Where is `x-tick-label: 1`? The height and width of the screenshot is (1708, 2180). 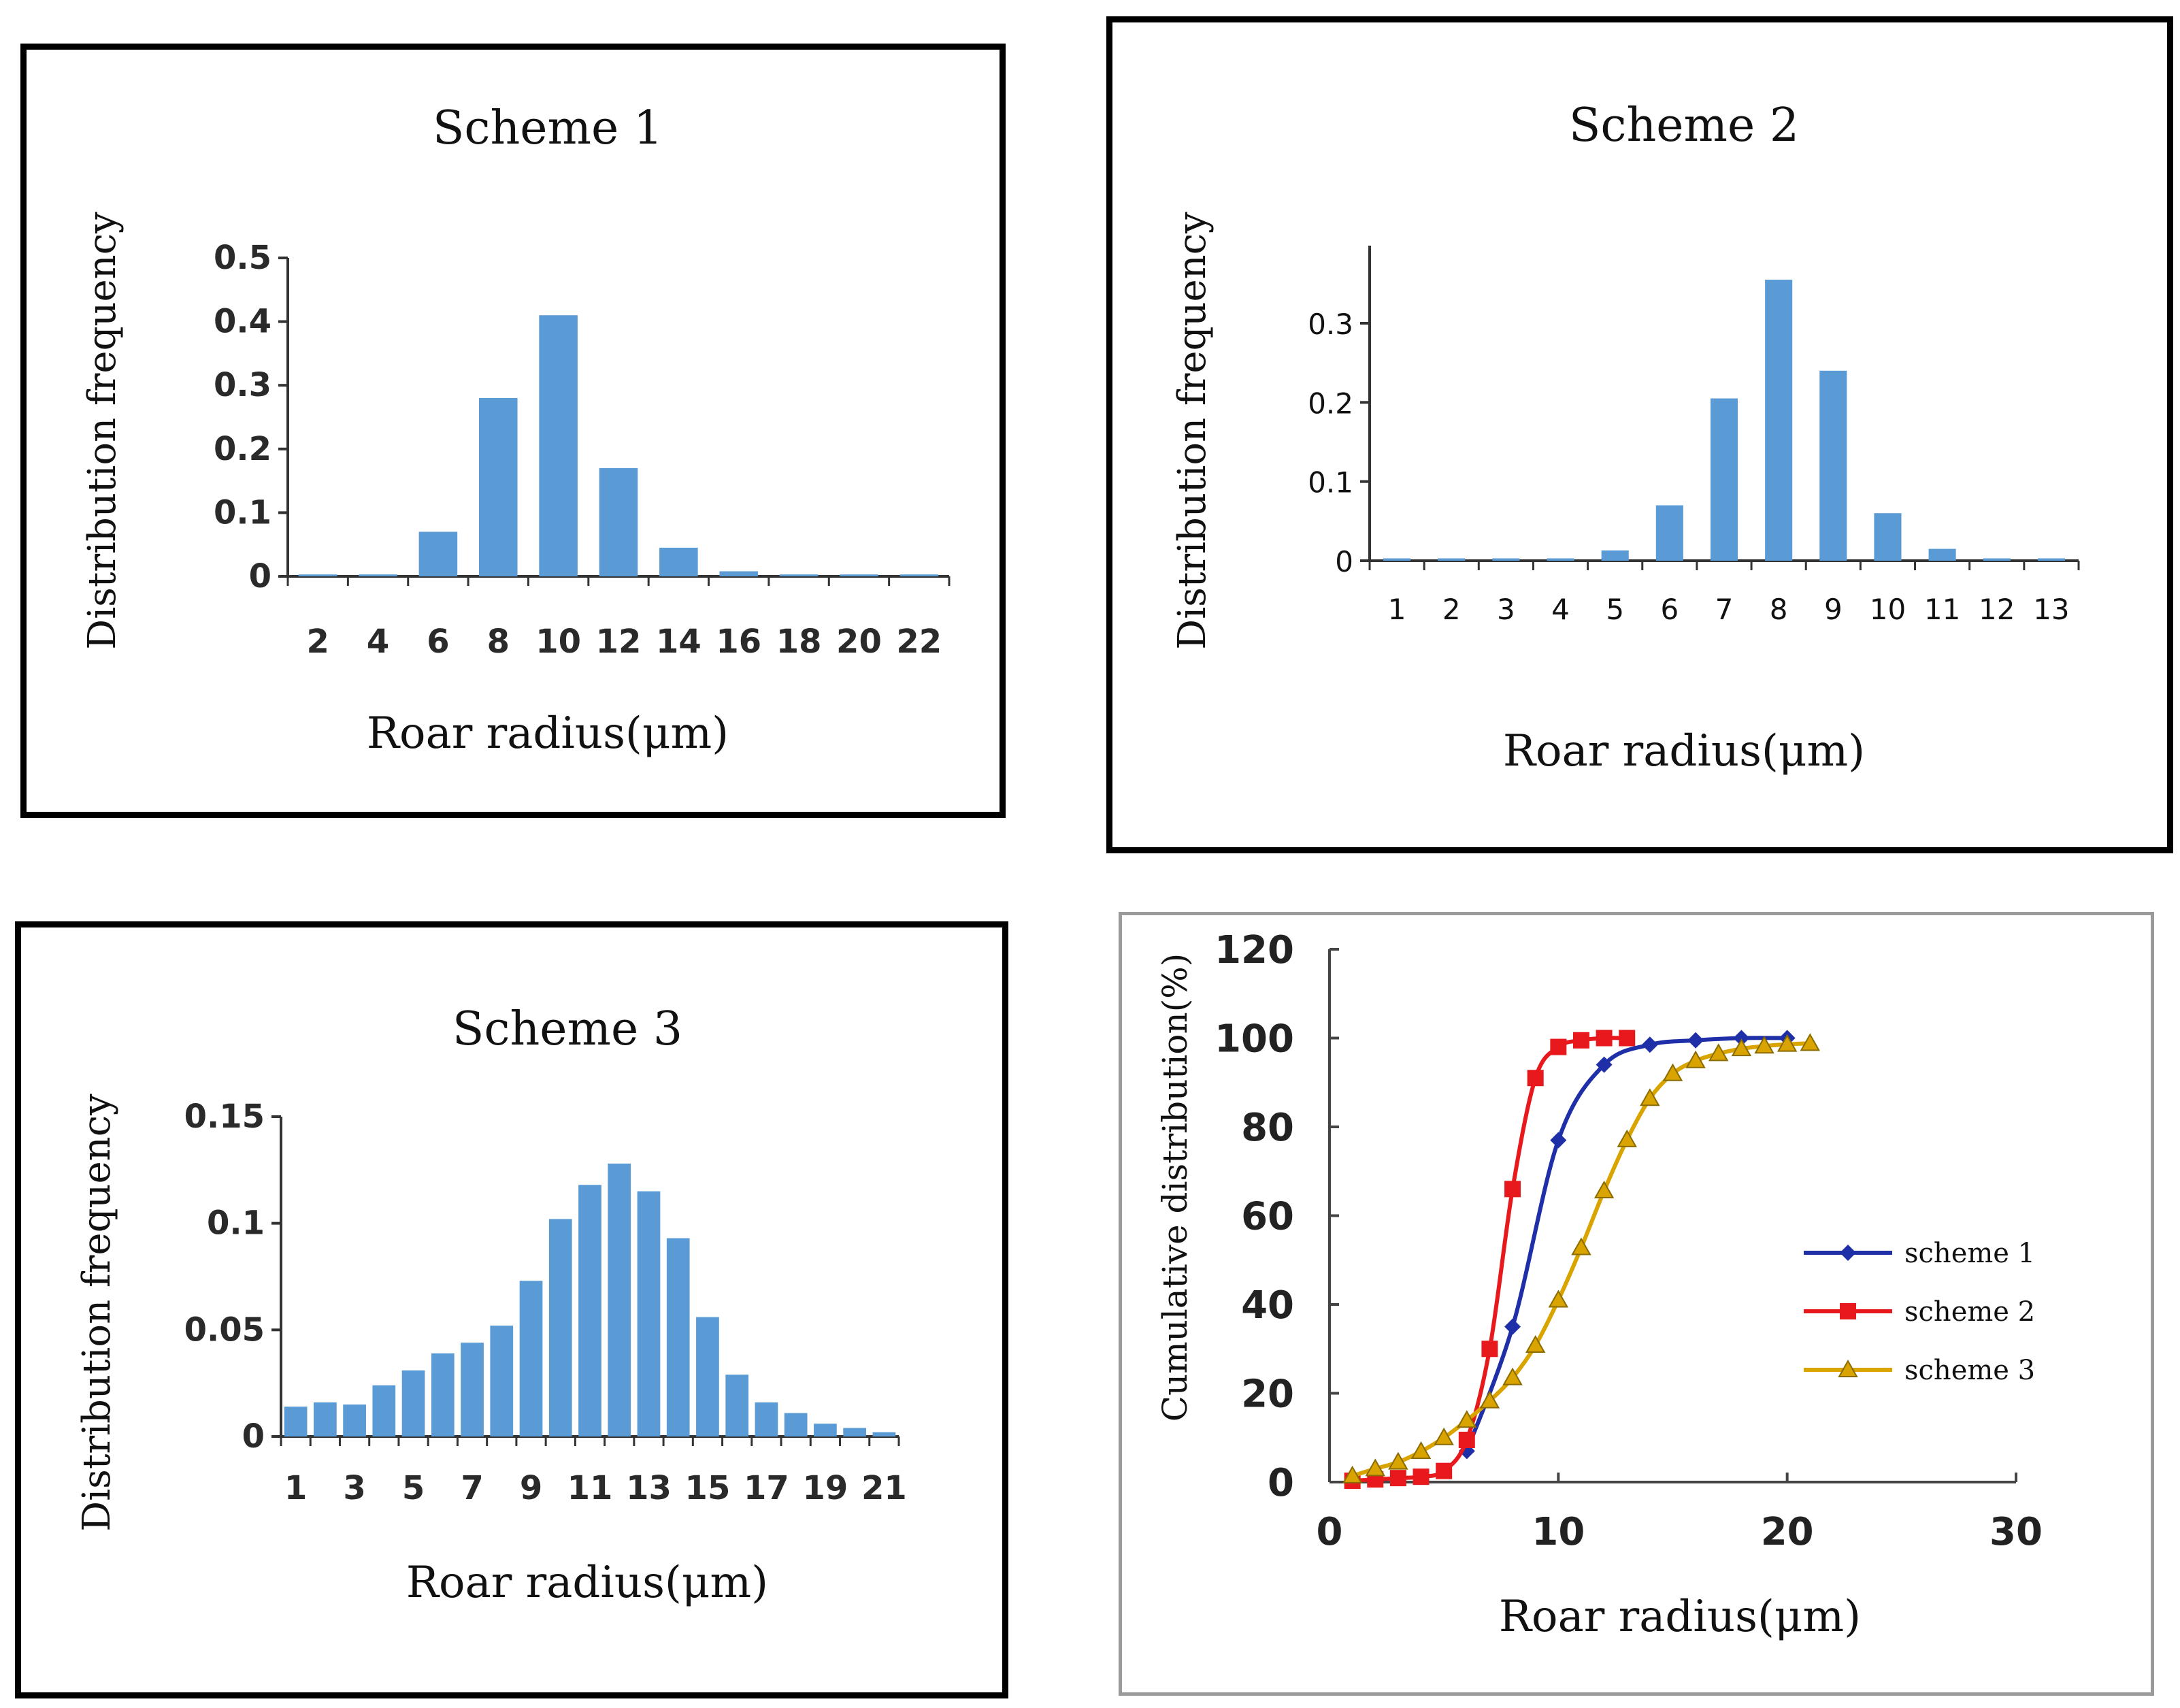 x-tick-label: 1 is located at coordinates (295, 1488).